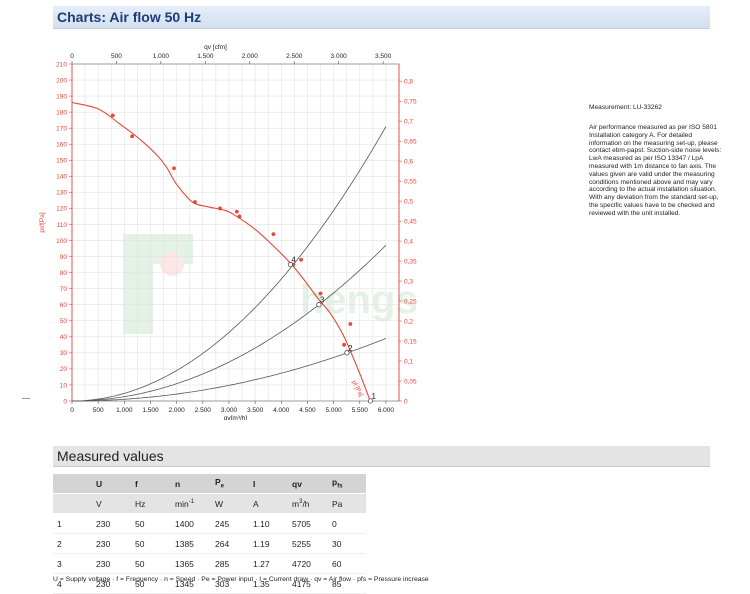  I want to click on y2-tick-label: 0,4, so click(408, 241).